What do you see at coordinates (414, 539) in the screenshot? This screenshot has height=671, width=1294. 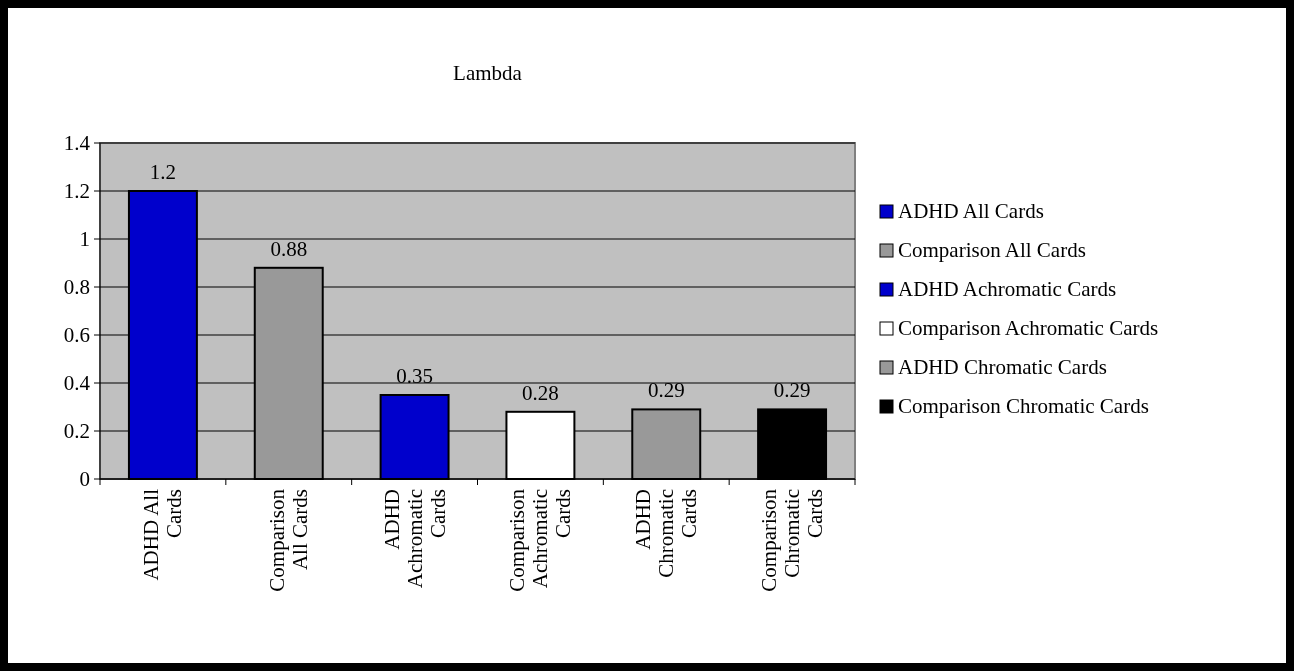 I see `x-tick-label: ADHD Achromatic Cards` at bounding box center [414, 539].